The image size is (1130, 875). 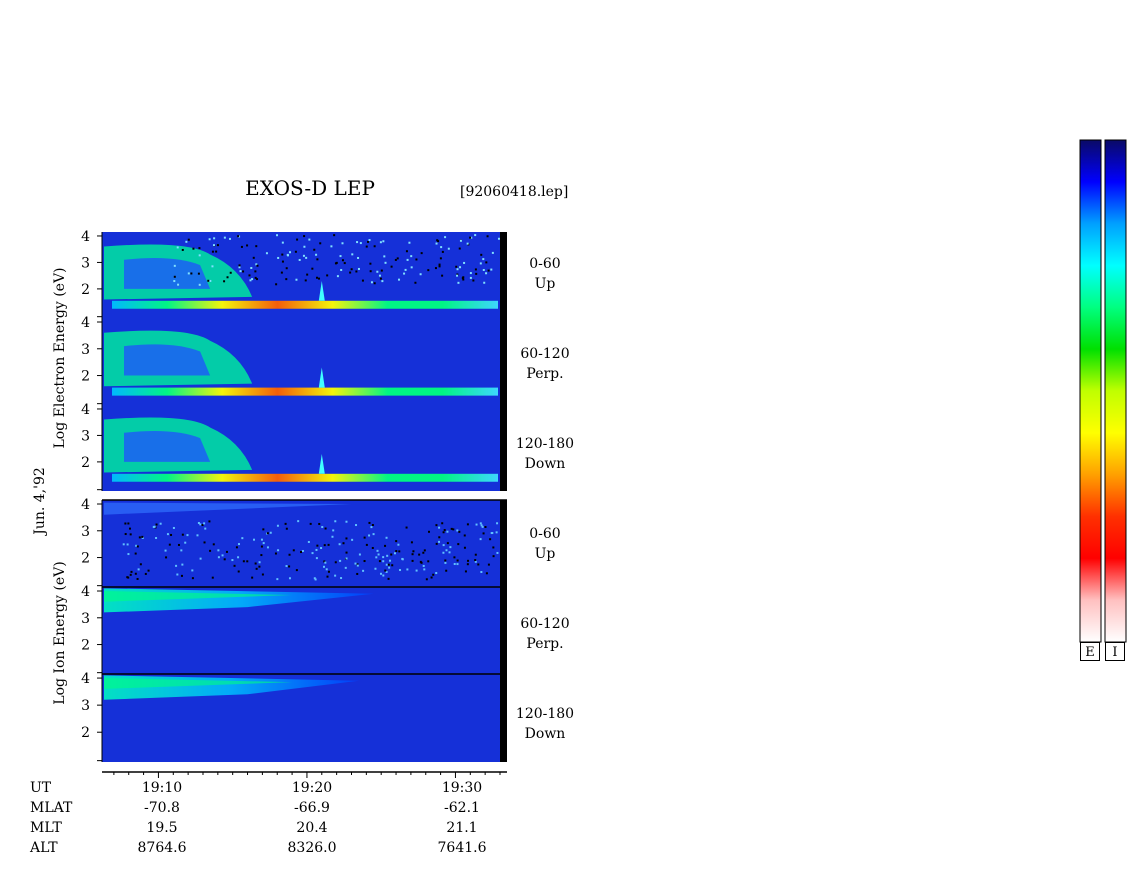 I want to click on ut-value: 19:20, so click(x=312, y=788).